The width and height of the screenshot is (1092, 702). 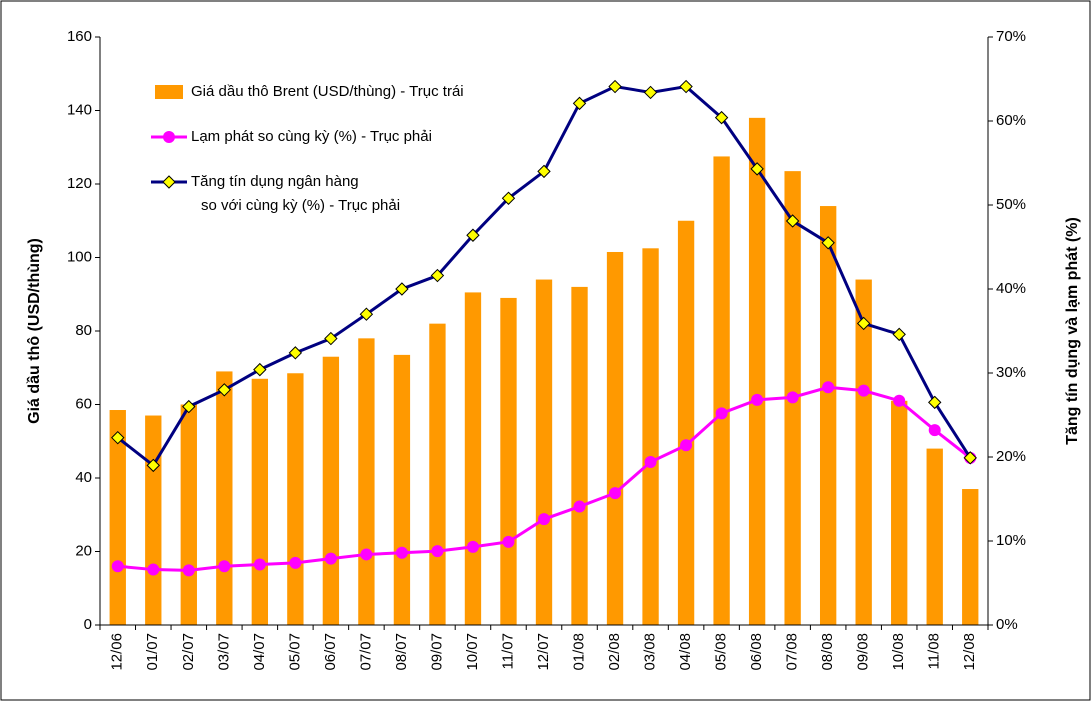 I want to click on x-tick-label: 02/08, so click(x=614, y=652).